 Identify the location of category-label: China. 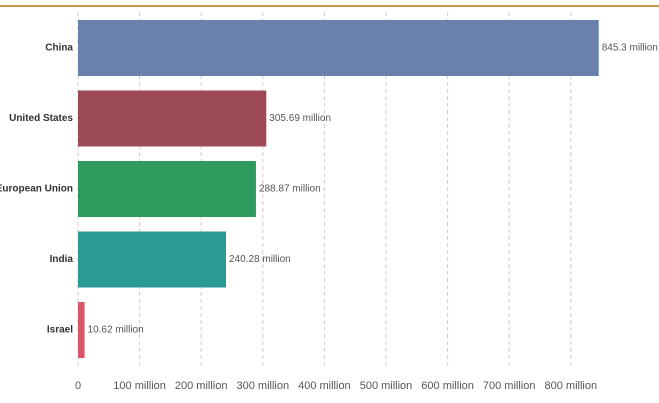
(59, 48).